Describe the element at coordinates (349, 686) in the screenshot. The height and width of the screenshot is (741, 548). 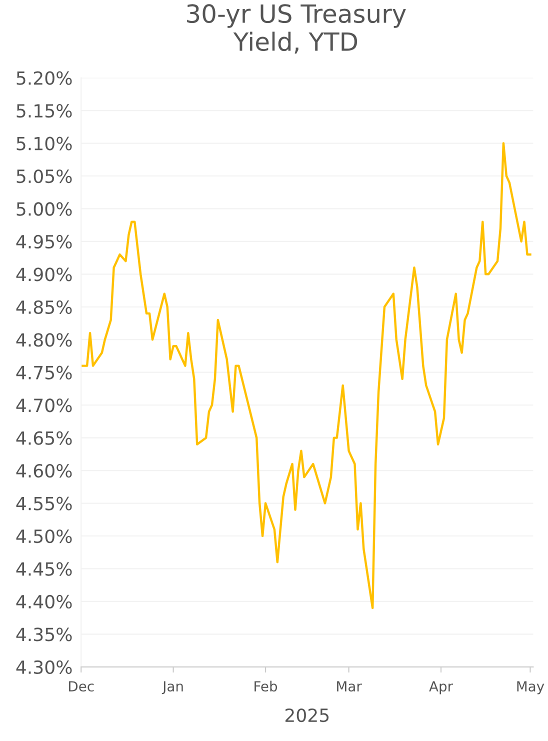
I see `x-tick-label: Mar` at that location.